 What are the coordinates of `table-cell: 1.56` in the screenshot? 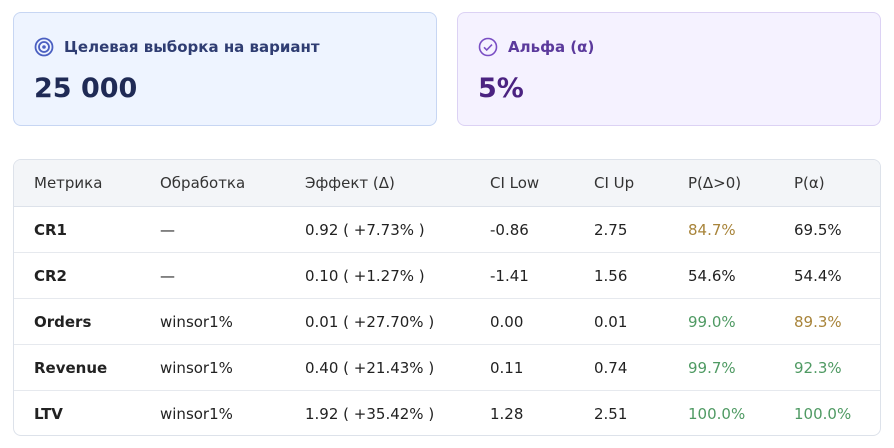 It's located at (641, 275).